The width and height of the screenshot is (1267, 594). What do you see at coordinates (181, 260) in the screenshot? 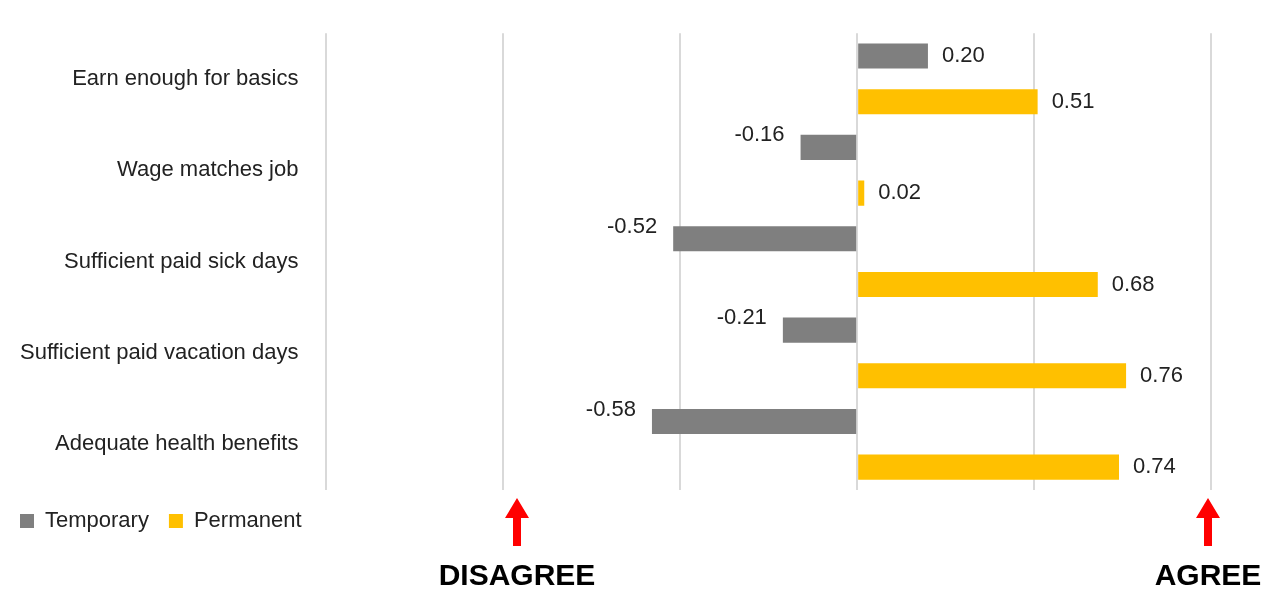
I see `y-tick-label: Sufficient paid sick days` at bounding box center [181, 260].